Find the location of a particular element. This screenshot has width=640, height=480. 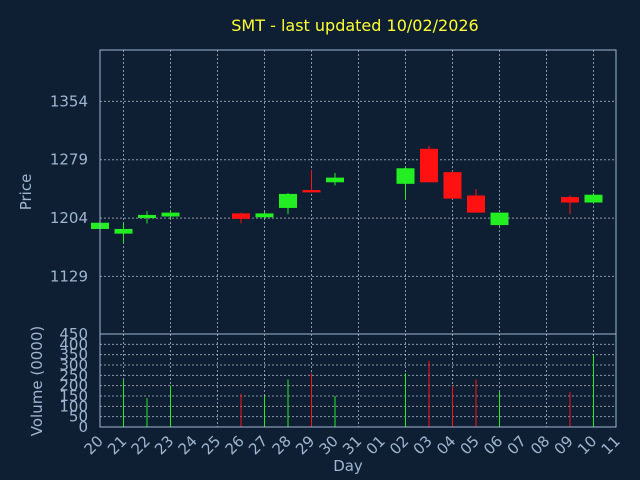

x-tick-label: 11 is located at coordinates (611, 445).